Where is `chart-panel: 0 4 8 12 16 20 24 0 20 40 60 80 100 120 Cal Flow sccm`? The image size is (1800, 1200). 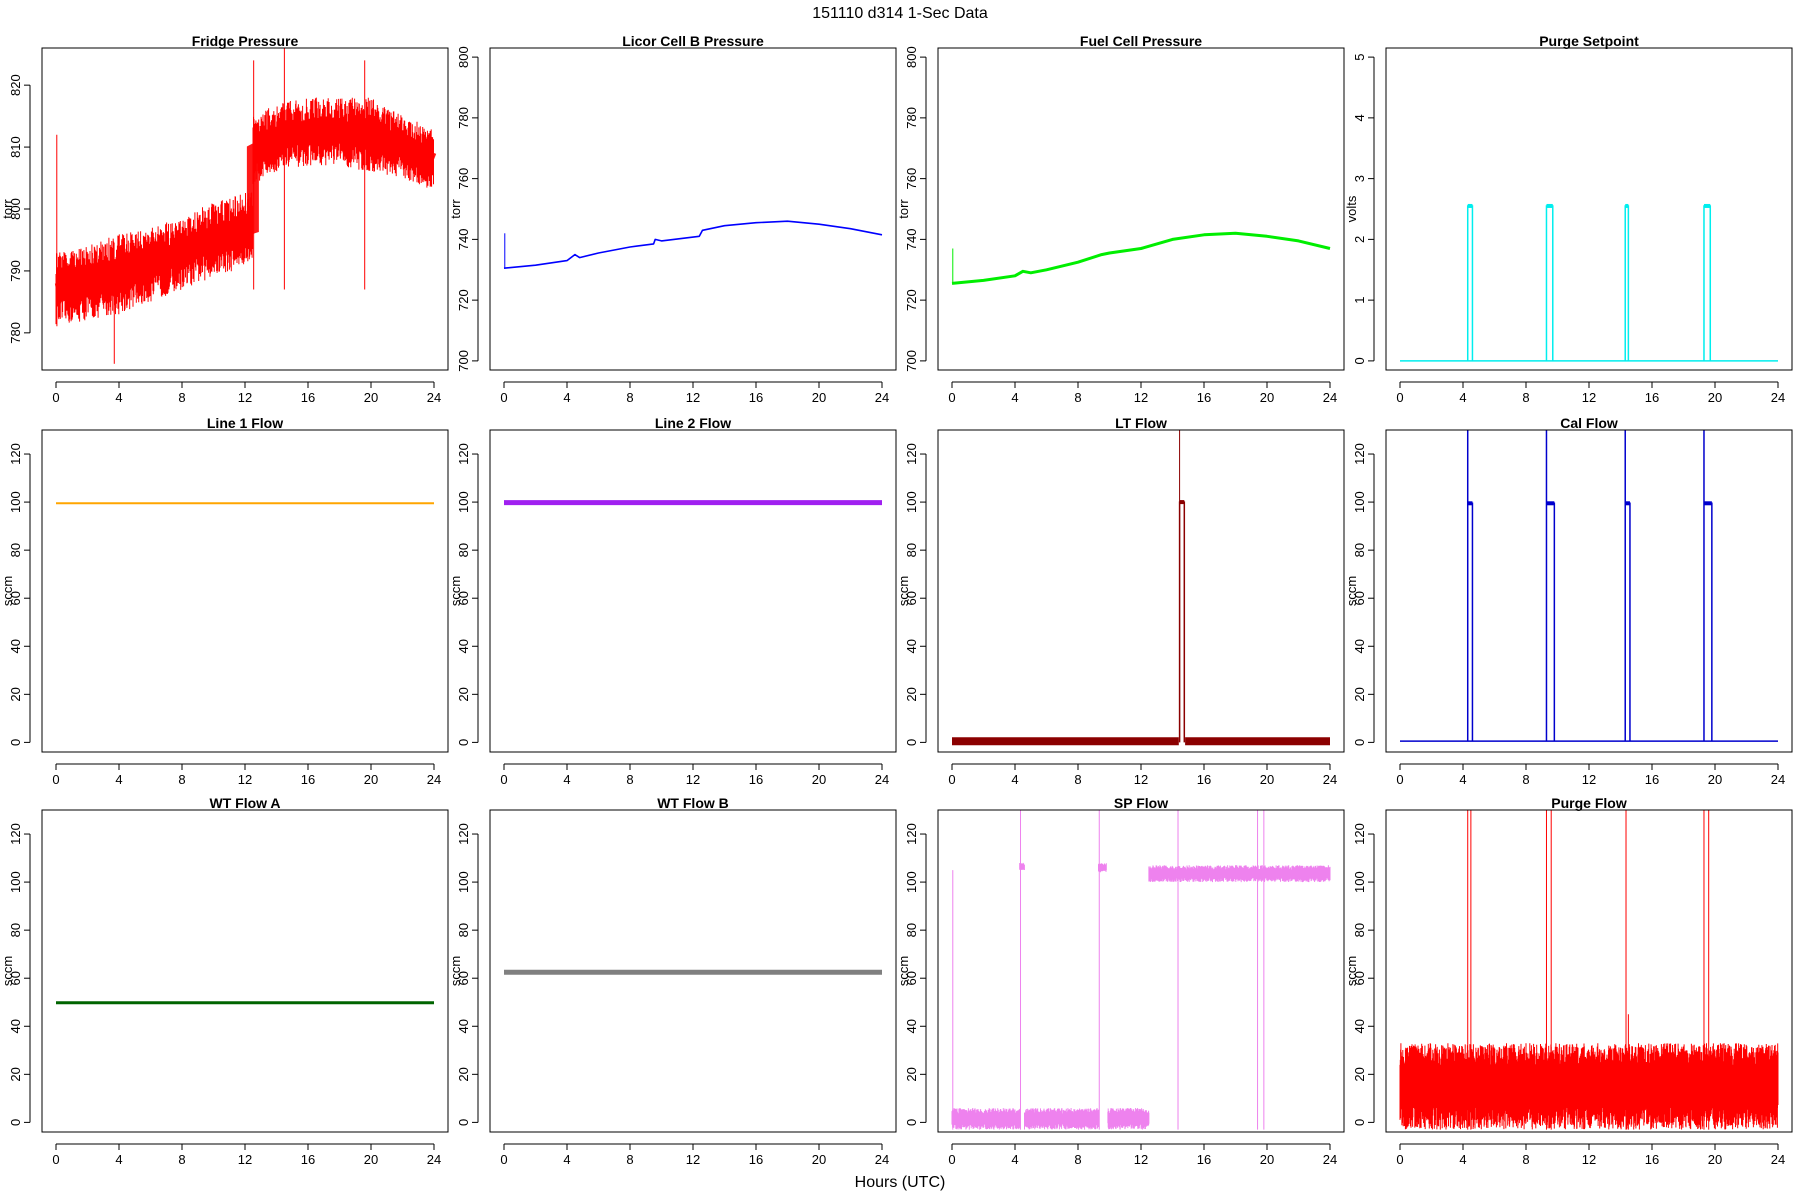 chart-panel: 0 4 8 12 16 20 24 0 20 40 60 80 100 120 Cal Flow sccm is located at coordinates (1568, 601).